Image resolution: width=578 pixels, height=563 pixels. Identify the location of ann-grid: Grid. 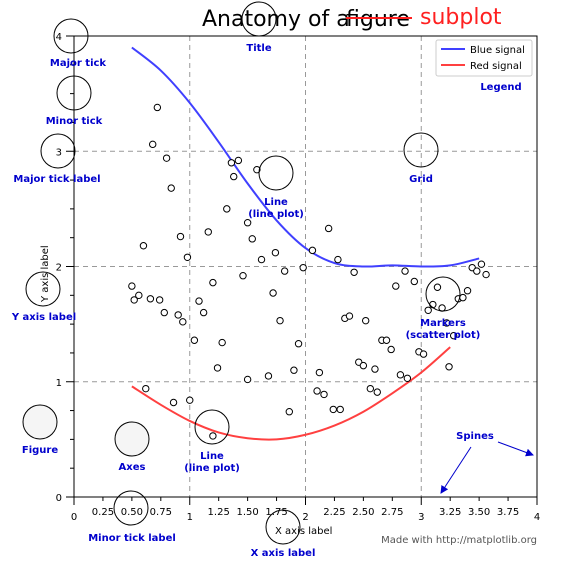
(421, 179).